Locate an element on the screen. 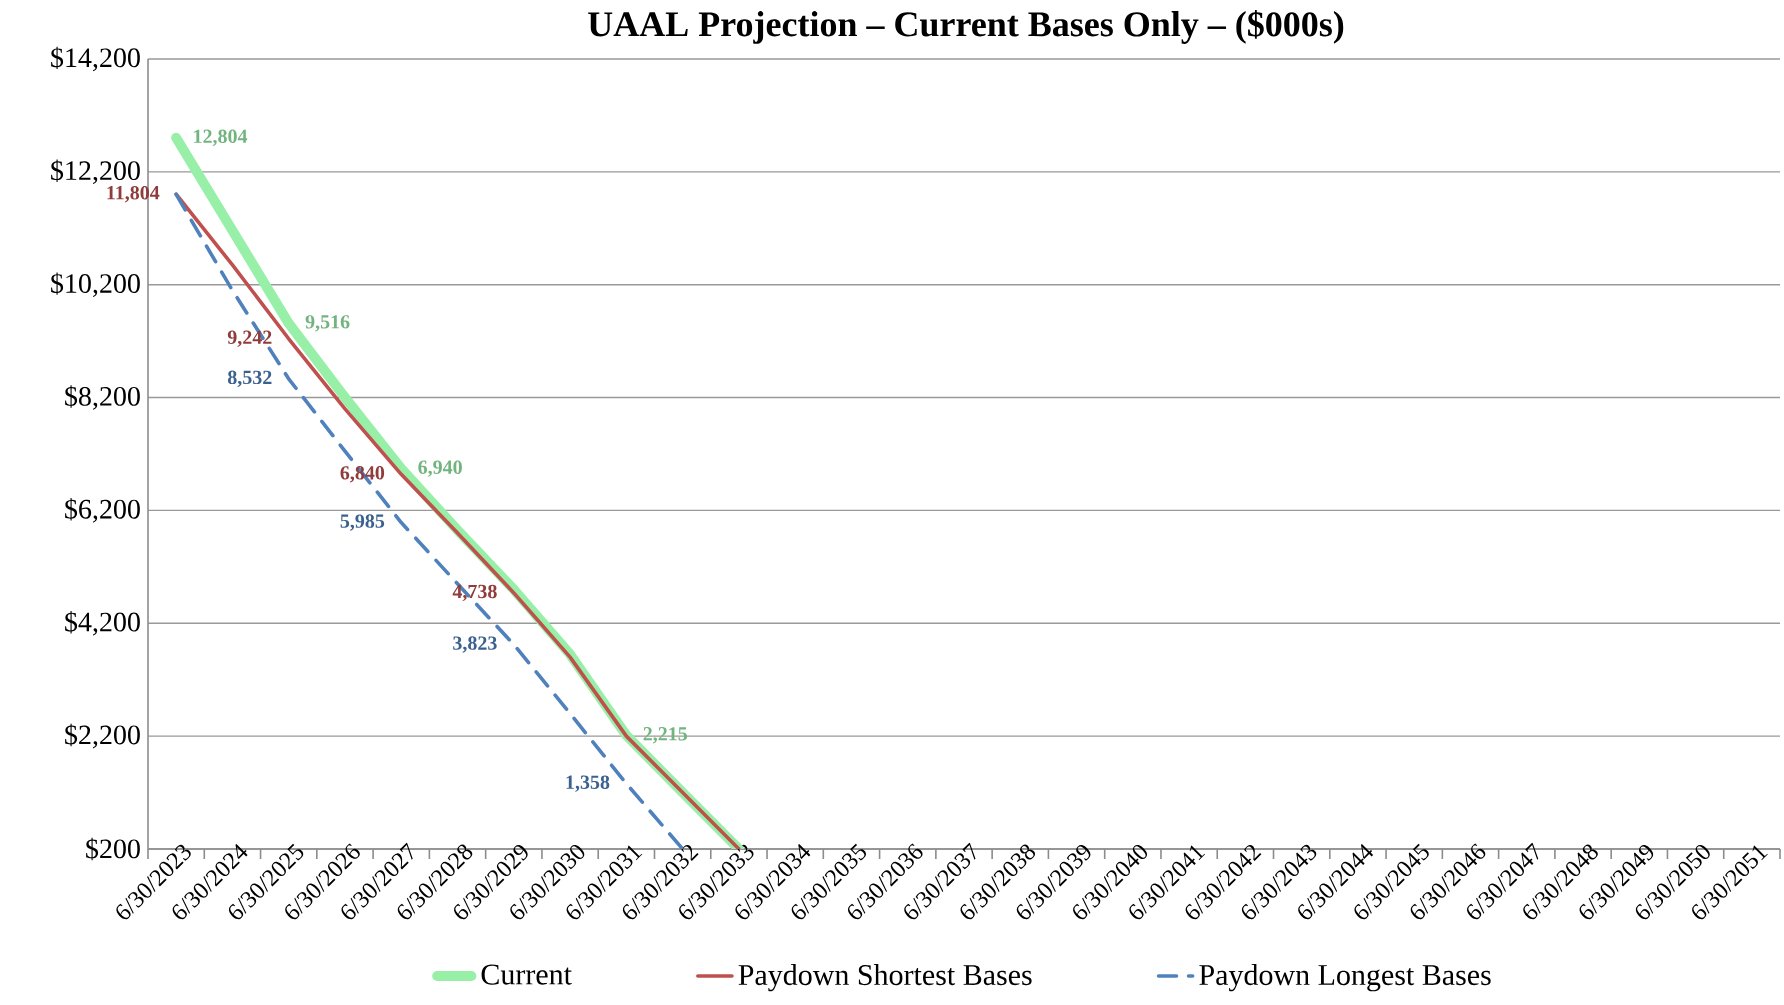 Image resolution: width=1784 pixels, height=1005 pixels. data-label: 8,532 is located at coordinates (249, 379).